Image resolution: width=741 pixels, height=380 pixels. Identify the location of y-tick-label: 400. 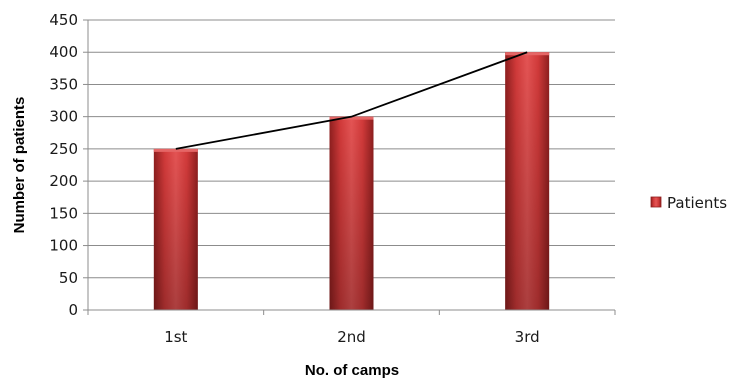
(63, 52).